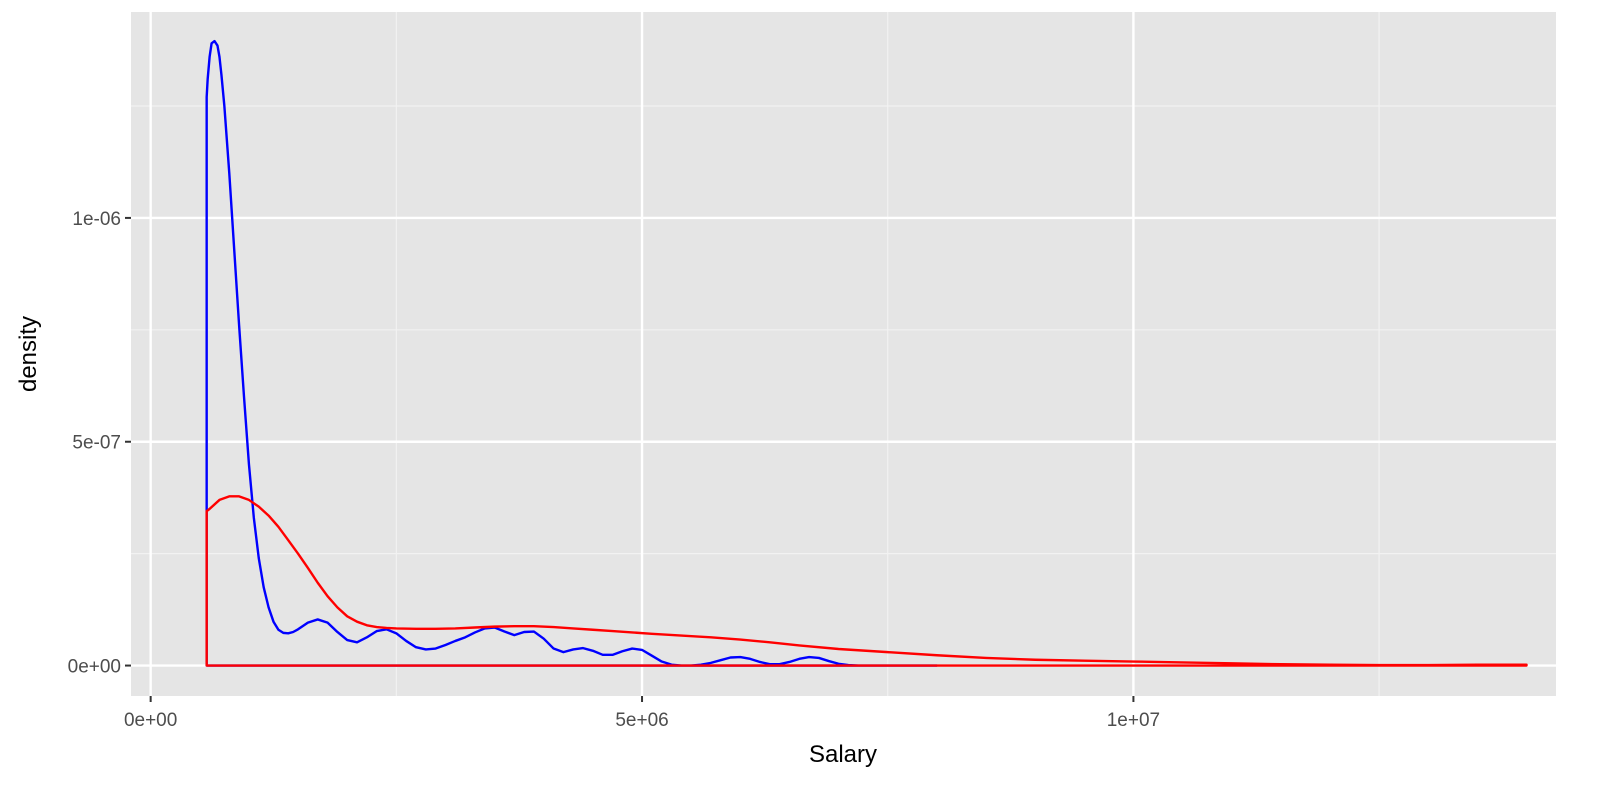 Image resolution: width=1599 pixels, height=799 pixels. I want to click on x-axis-title: Salary, so click(843, 754).